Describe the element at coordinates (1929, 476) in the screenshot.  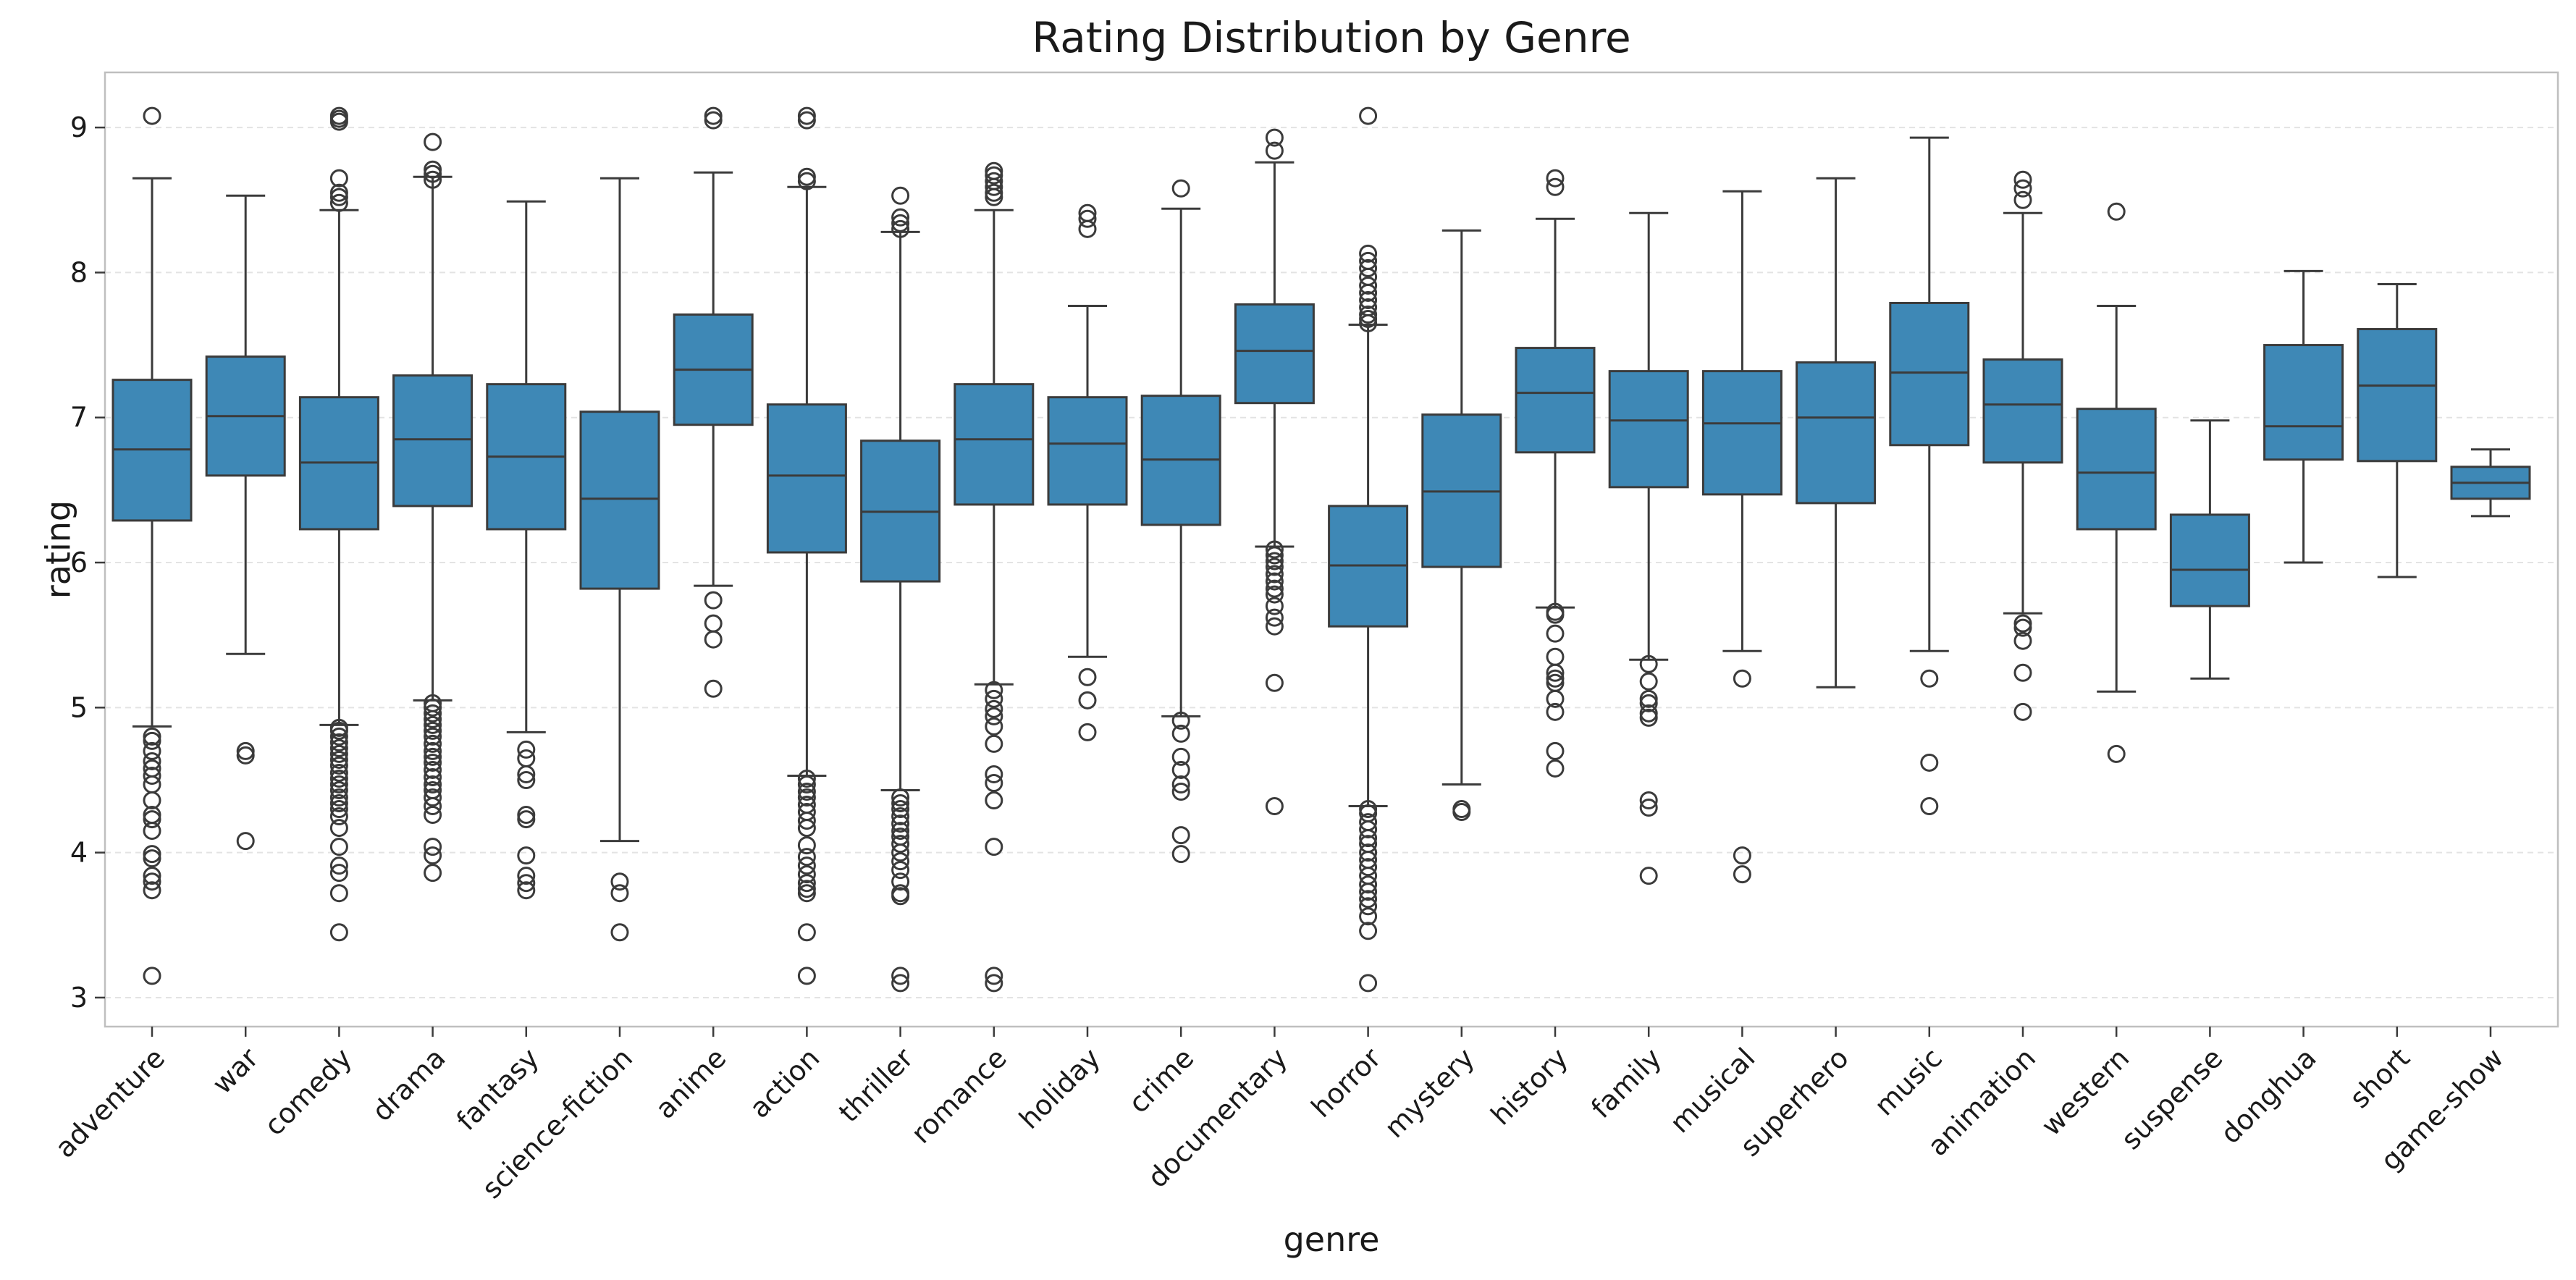
I see `box-music` at that location.